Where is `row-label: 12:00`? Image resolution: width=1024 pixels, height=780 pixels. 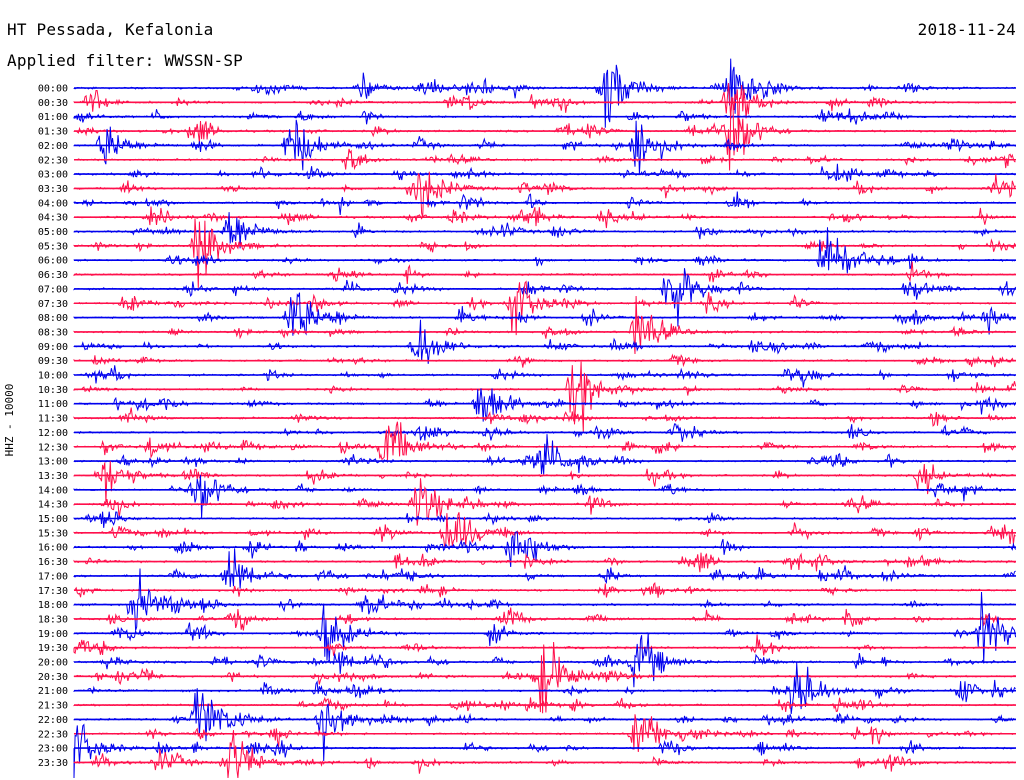
row-label: 12:00 is located at coordinates (53, 433).